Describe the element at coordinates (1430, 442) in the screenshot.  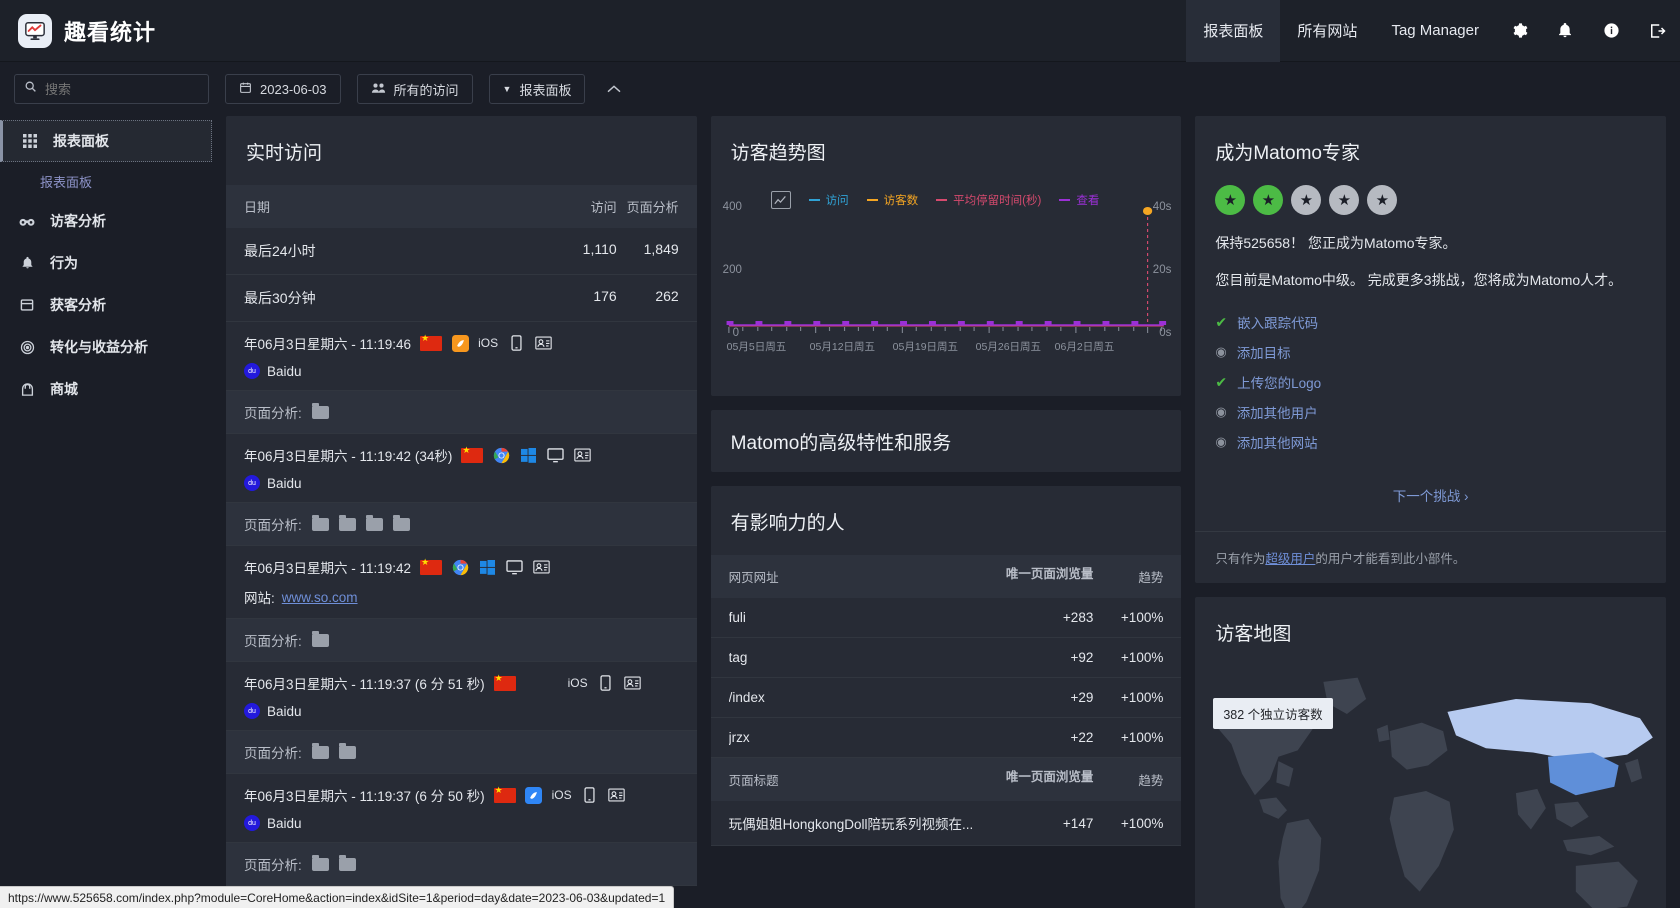
I see `expert-task: ◉ 添加其他网站` at that location.